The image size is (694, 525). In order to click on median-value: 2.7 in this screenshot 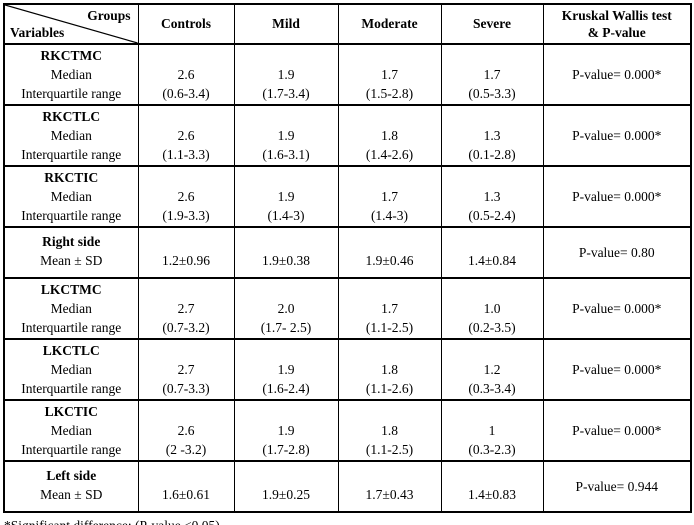, I will do `click(186, 369)`.